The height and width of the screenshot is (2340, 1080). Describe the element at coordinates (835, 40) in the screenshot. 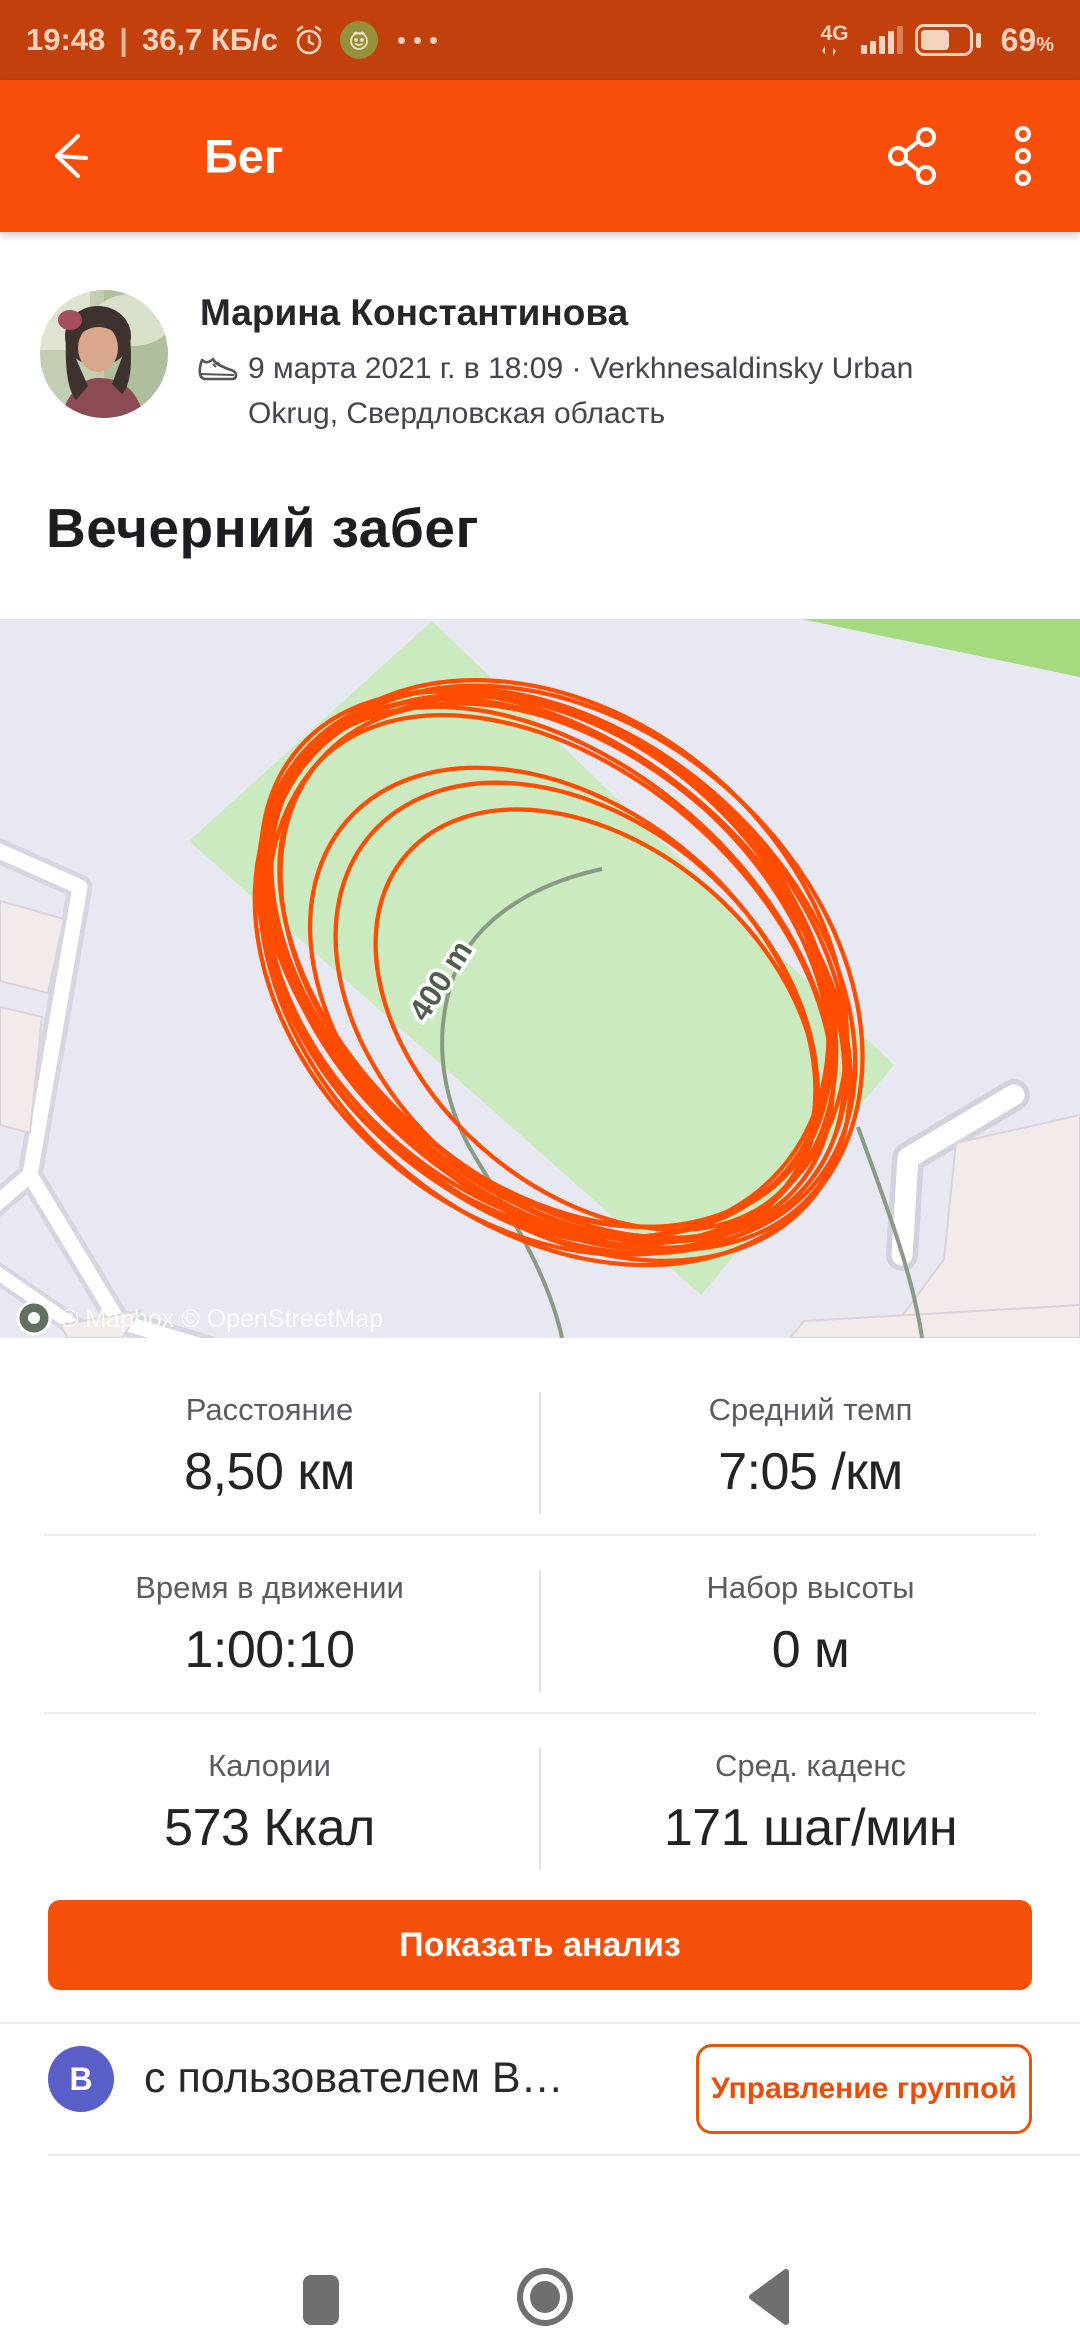

I see `network-type-indicator: 4G` at that location.